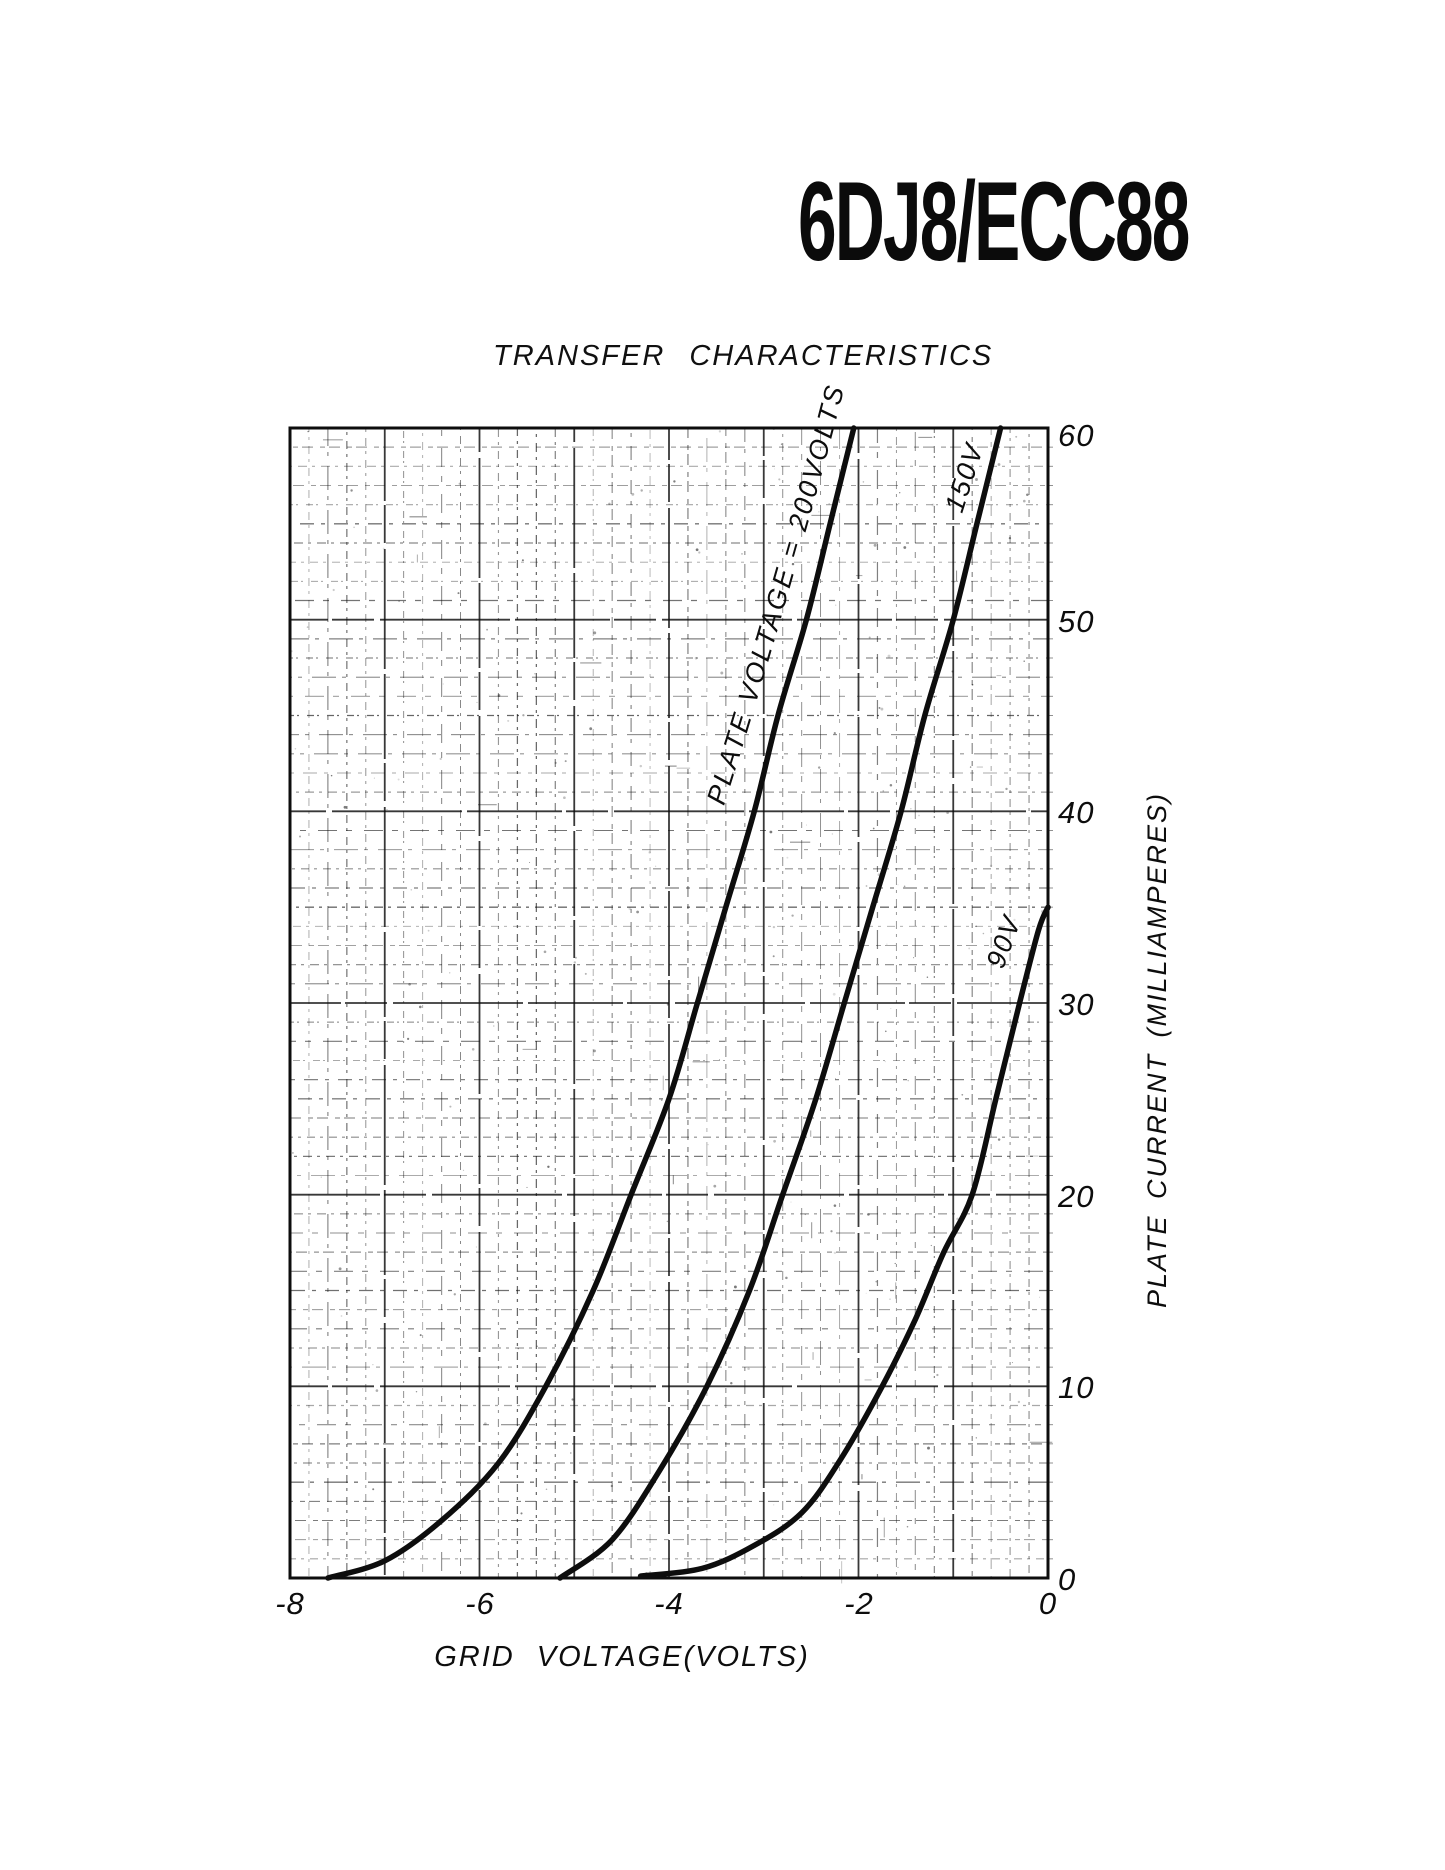 This screenshot has height=1870, width=1445. What do you see at coordinates (859, 1603) in the screenshot?
I see `x-tick-label--2: -2` at bounding box center [859, 1603].